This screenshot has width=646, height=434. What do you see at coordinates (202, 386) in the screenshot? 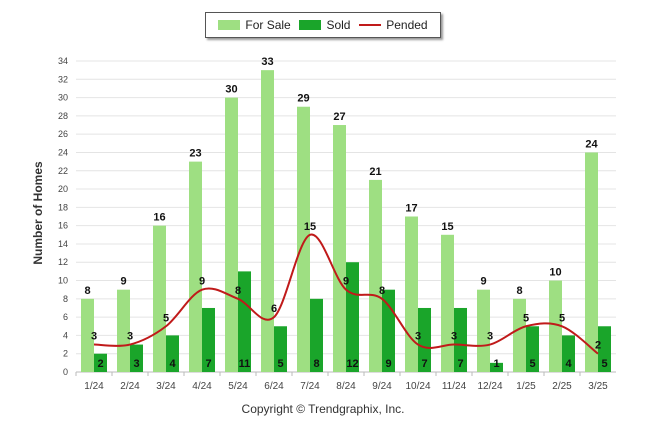
I see `x-tick-label: 4/24` at bounding box center [202, 386].